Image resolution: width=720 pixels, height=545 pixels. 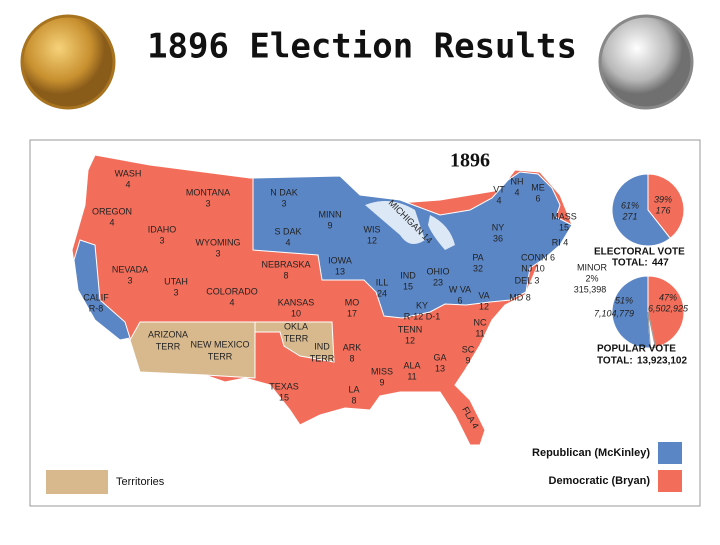 I want to click on state-name: N DAK, so click(x=284, y=192).